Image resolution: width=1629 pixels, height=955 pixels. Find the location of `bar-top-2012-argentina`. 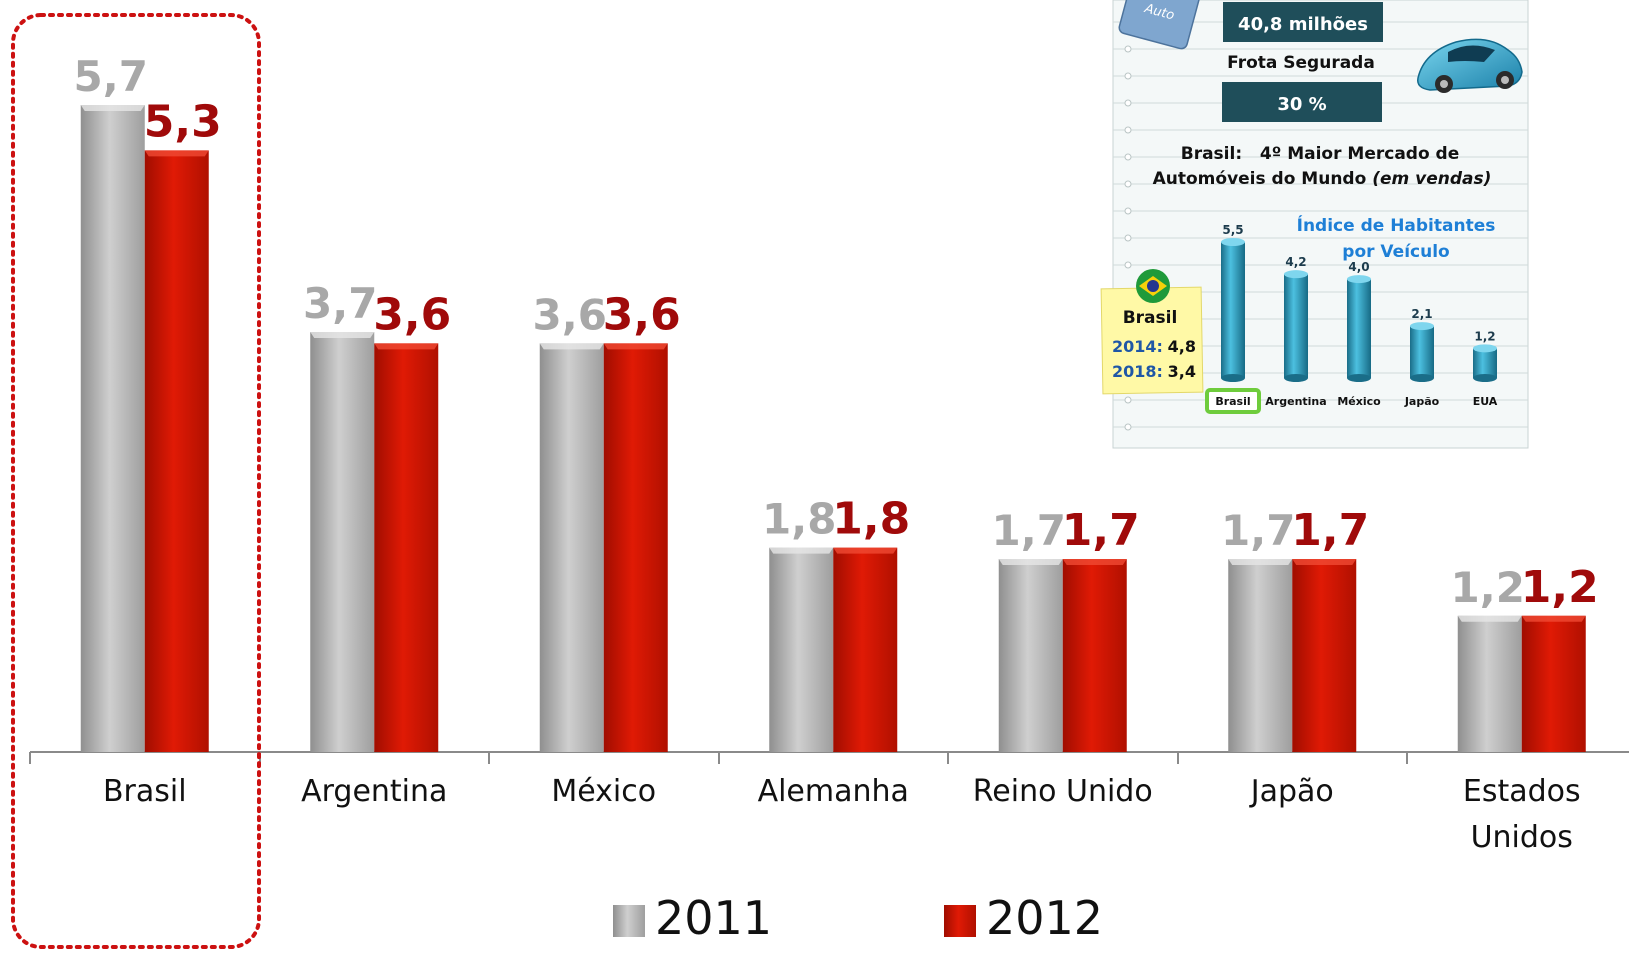

bar-top-2012-argentina is located at coordinates (406, 346).